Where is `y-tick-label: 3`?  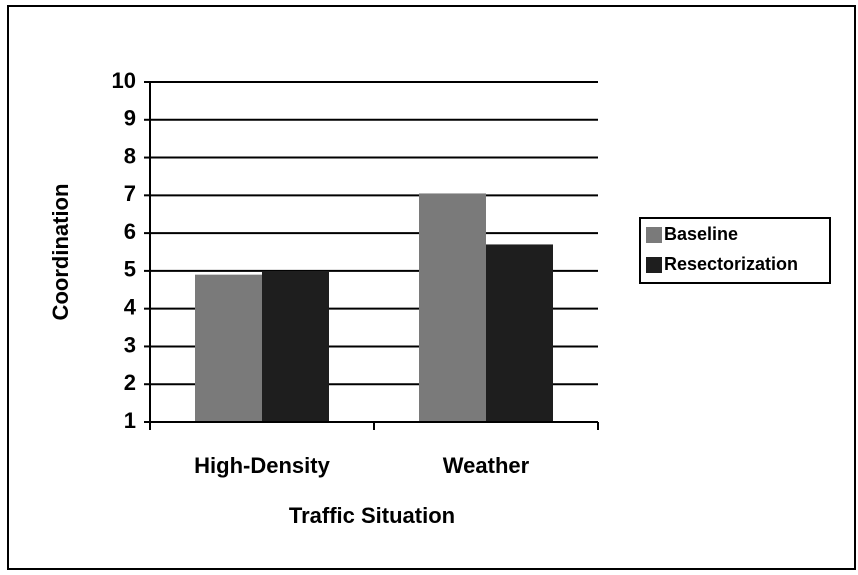 y-tick-label: 3 is located at coordinates (130, 344).